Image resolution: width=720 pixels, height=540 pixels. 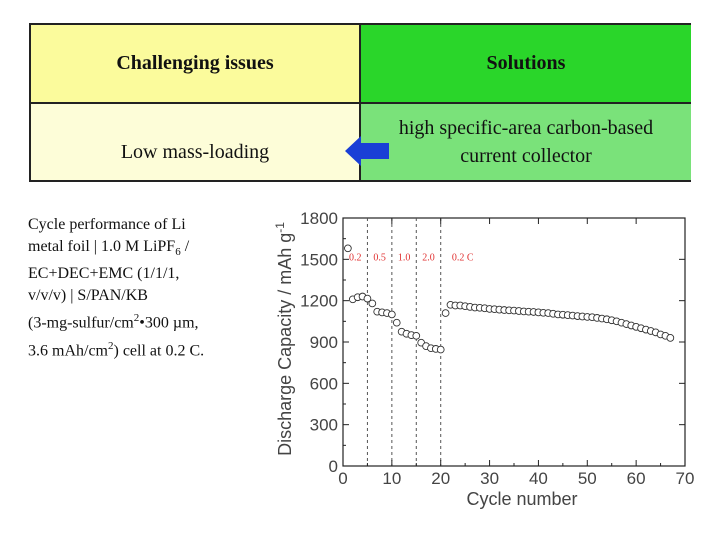 What do you see at coordinates (88, 296) in the screenshot?
I see `desc-line: v/v/v) | S/PAN/KB` at bounding box center [88, 296].